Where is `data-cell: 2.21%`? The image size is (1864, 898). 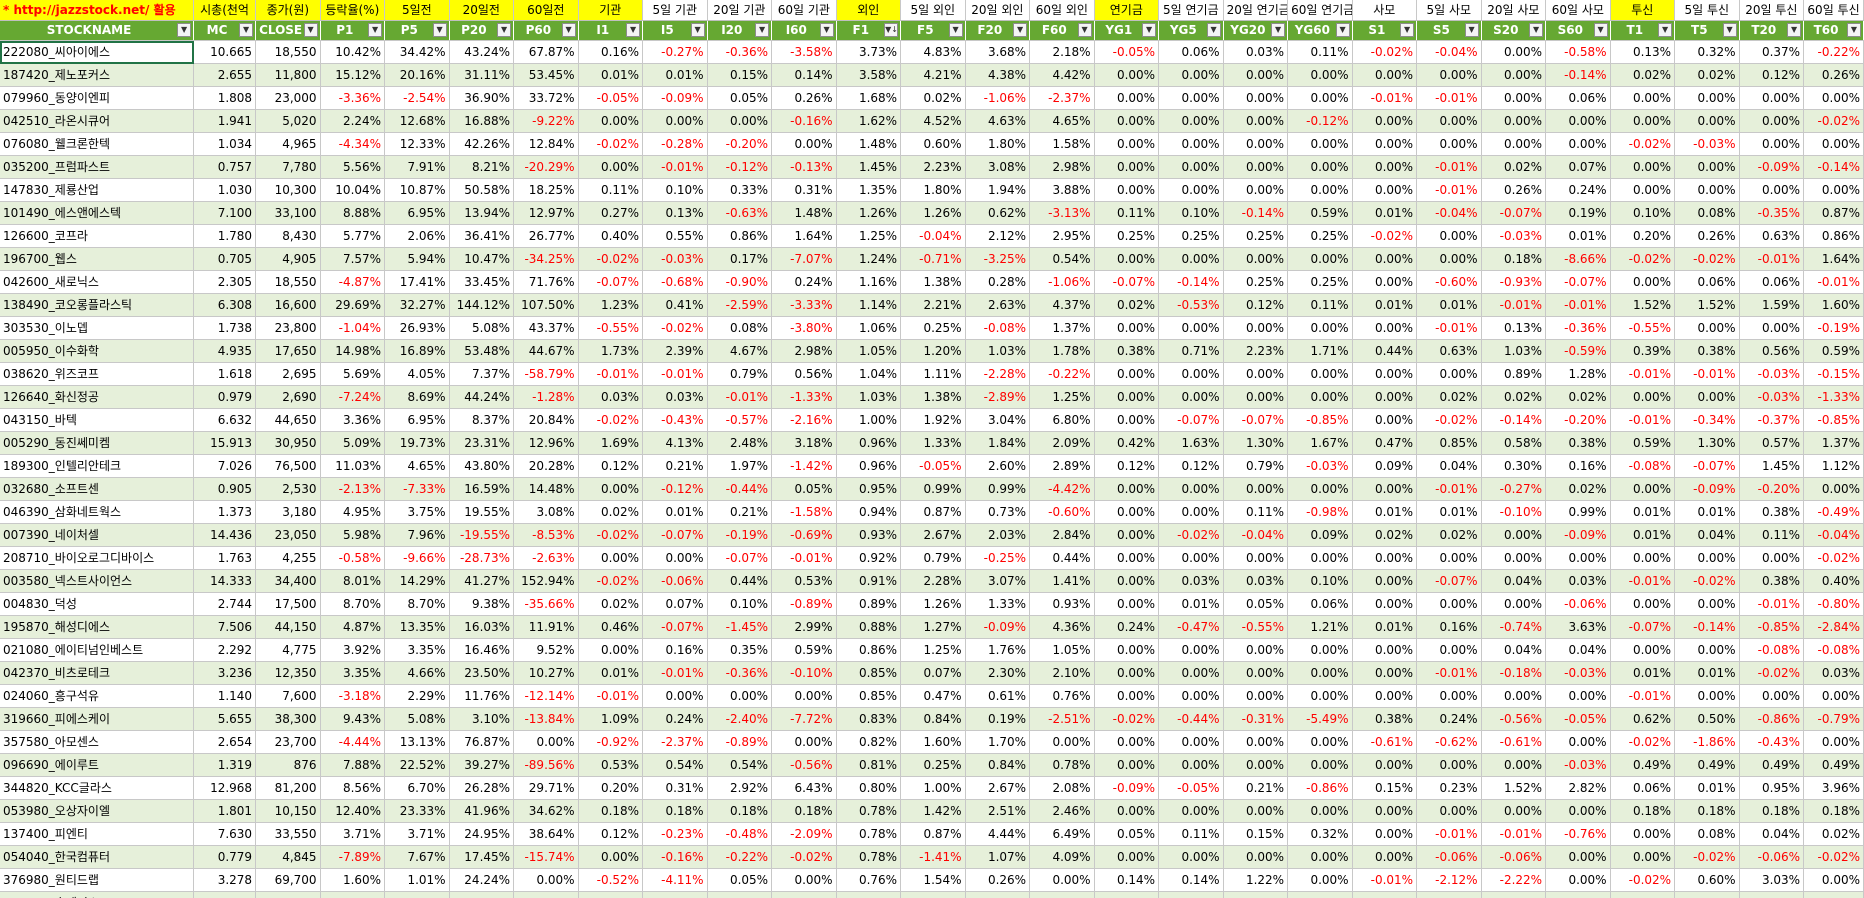
data-cell: 2.21% is located at coordinates (933, 305).